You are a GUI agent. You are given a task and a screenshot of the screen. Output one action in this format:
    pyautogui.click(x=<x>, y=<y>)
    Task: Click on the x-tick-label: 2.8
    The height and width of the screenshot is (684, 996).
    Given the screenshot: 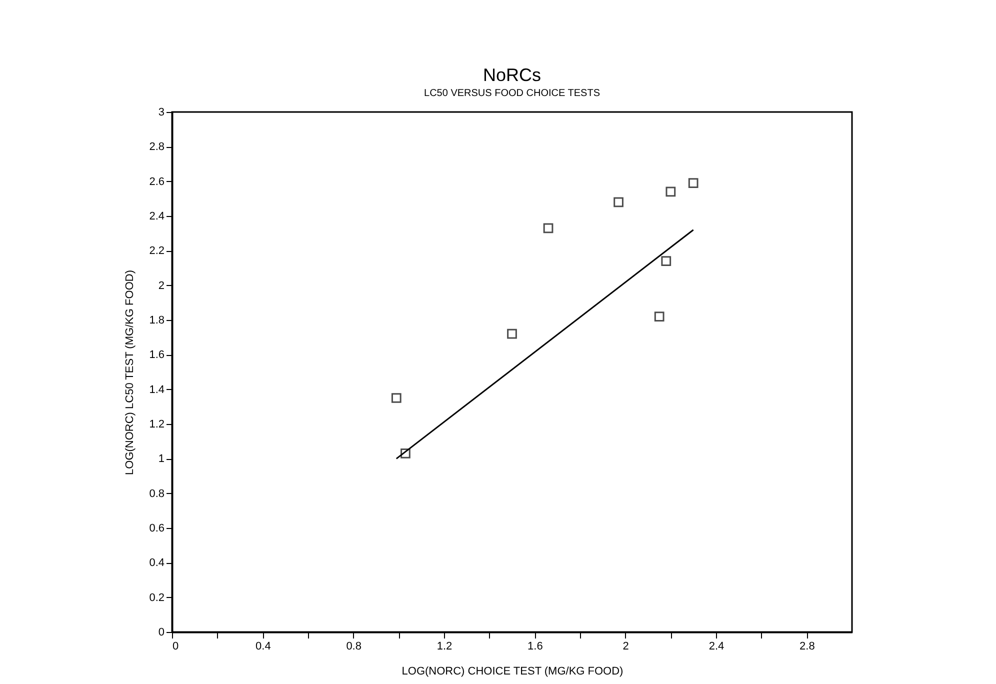 What is the action you would take?
    pyautogui.click(x=807, y=646)
    